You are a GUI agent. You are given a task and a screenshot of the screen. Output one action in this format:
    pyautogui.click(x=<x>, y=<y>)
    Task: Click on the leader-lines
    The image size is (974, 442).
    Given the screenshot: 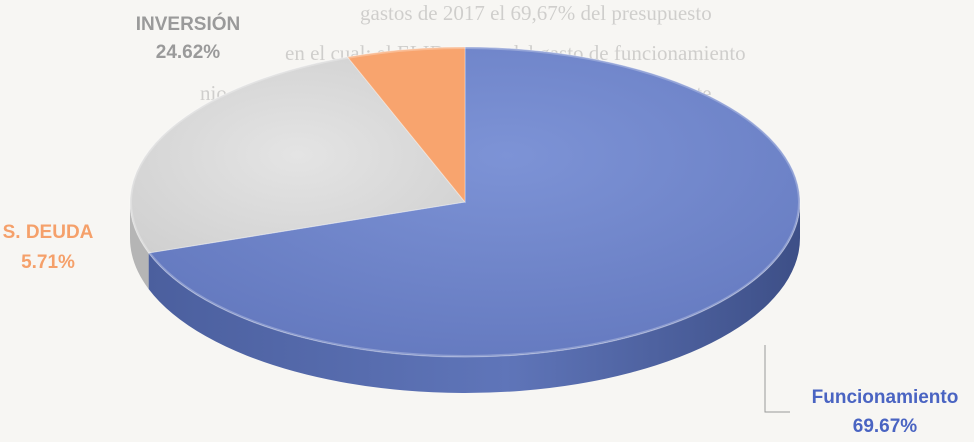 What is the action you would take?
    pyautogui.click(x=777, y=379)
    